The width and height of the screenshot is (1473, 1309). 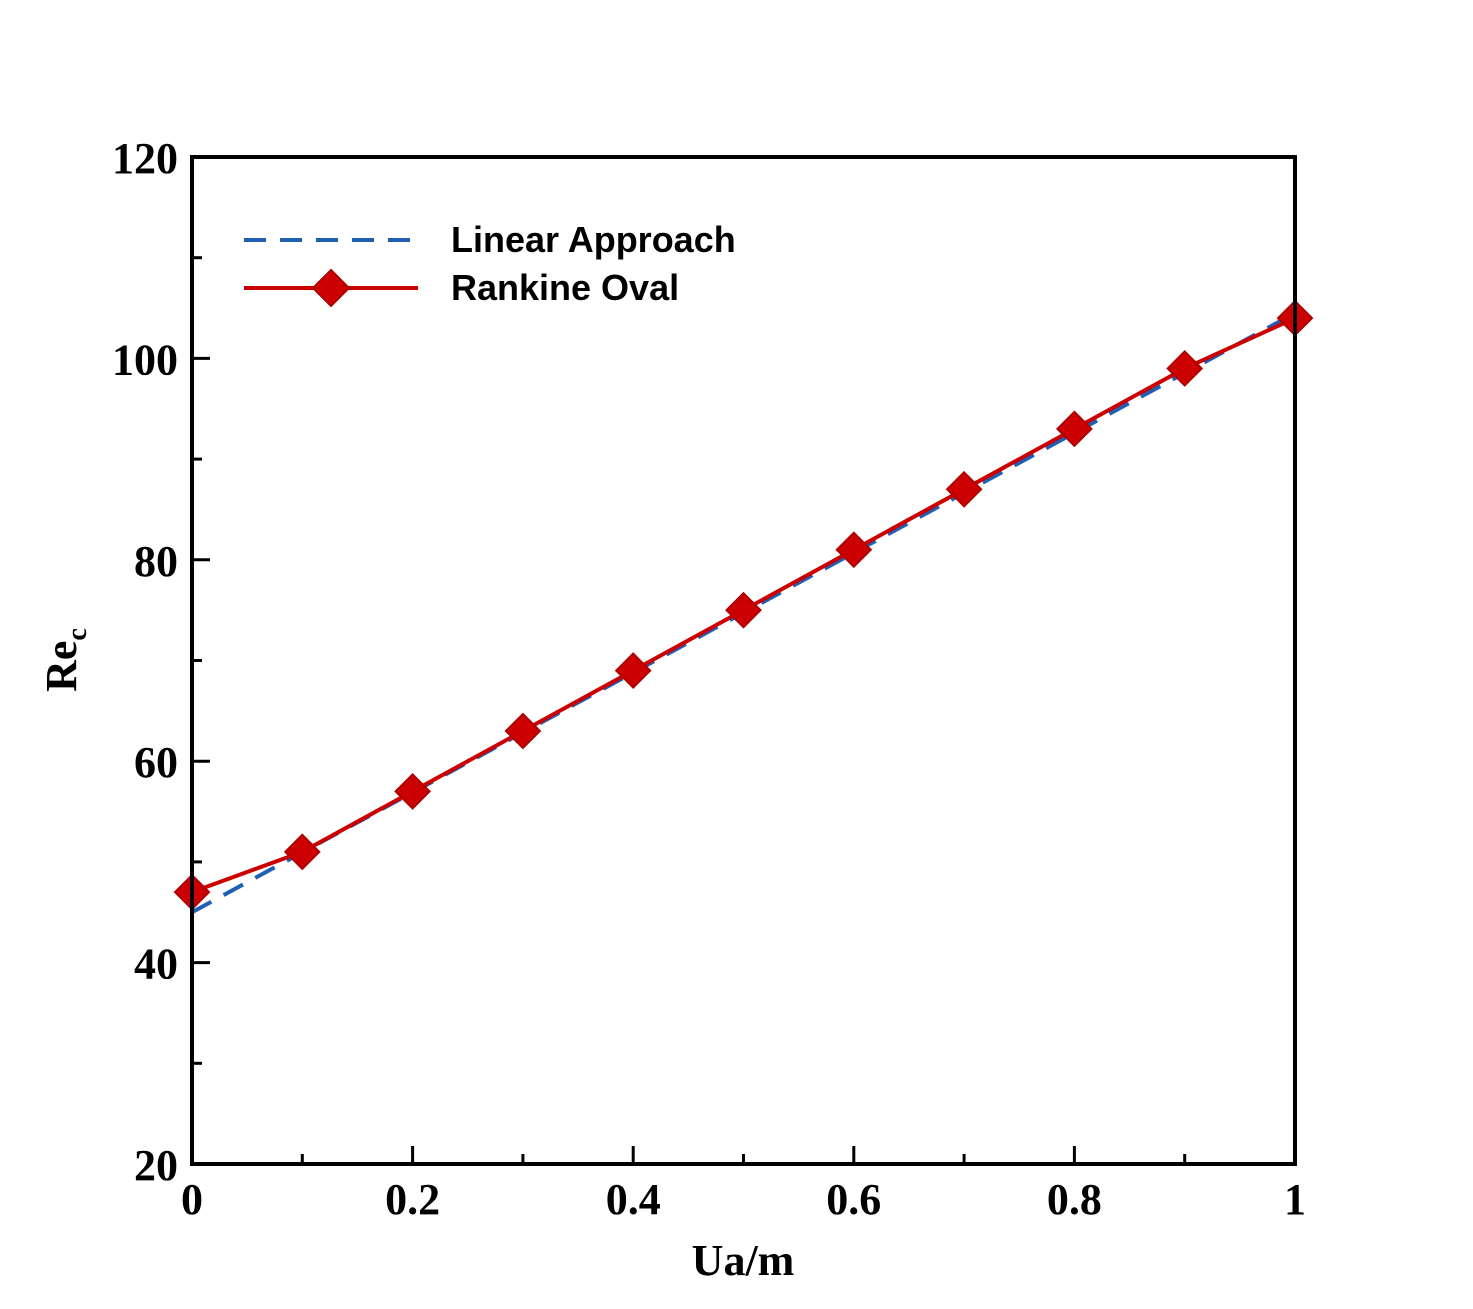 I want to click on y-tick-label: 120, so click(x=145, y=158).